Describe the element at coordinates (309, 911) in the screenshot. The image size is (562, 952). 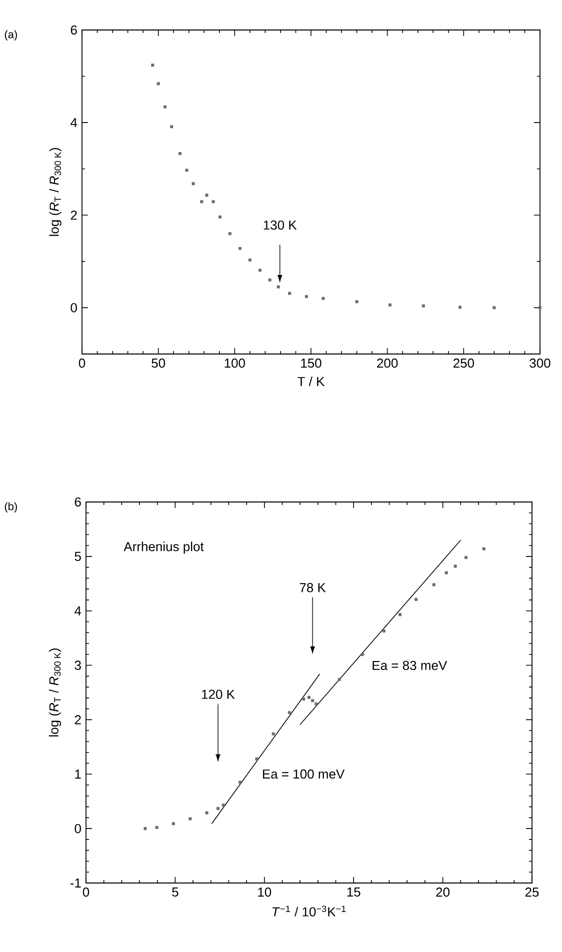
I see `x-axis-title: T$^{−1}$ / 10$^{−3}$K$^{−1}$` at that location.